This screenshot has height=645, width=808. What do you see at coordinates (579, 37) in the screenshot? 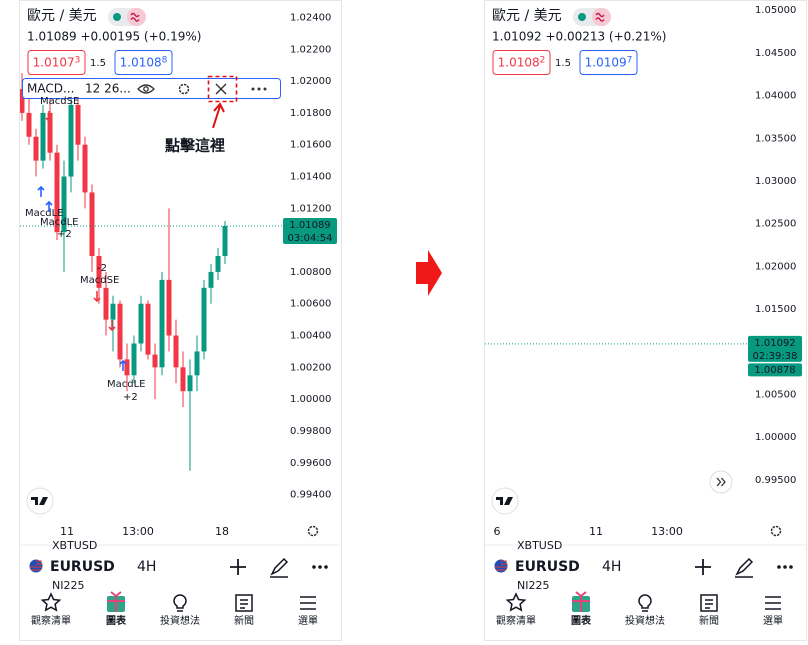
I see `quote: 1.01092 +0.00213 (+0.21%)` at bounding box center [579, 37].